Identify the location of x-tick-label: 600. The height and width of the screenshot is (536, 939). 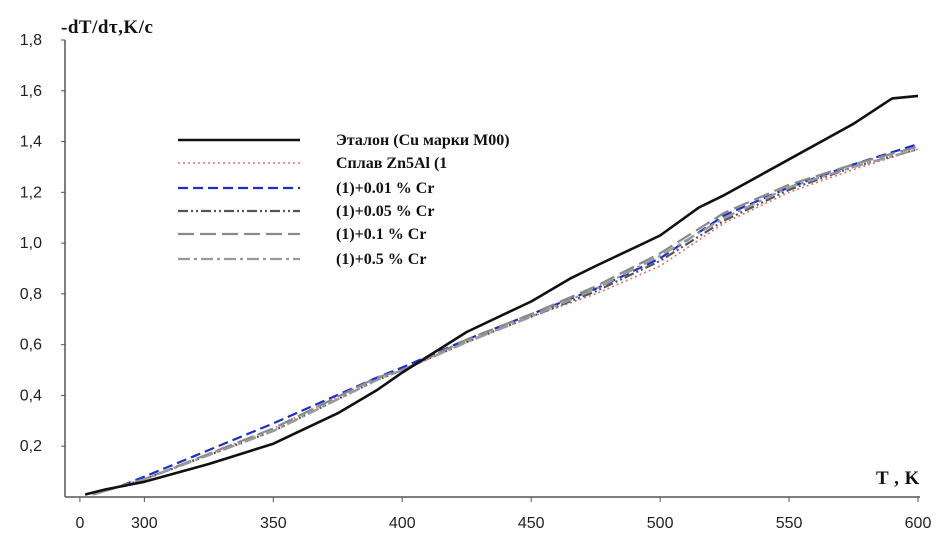
(918, 523).